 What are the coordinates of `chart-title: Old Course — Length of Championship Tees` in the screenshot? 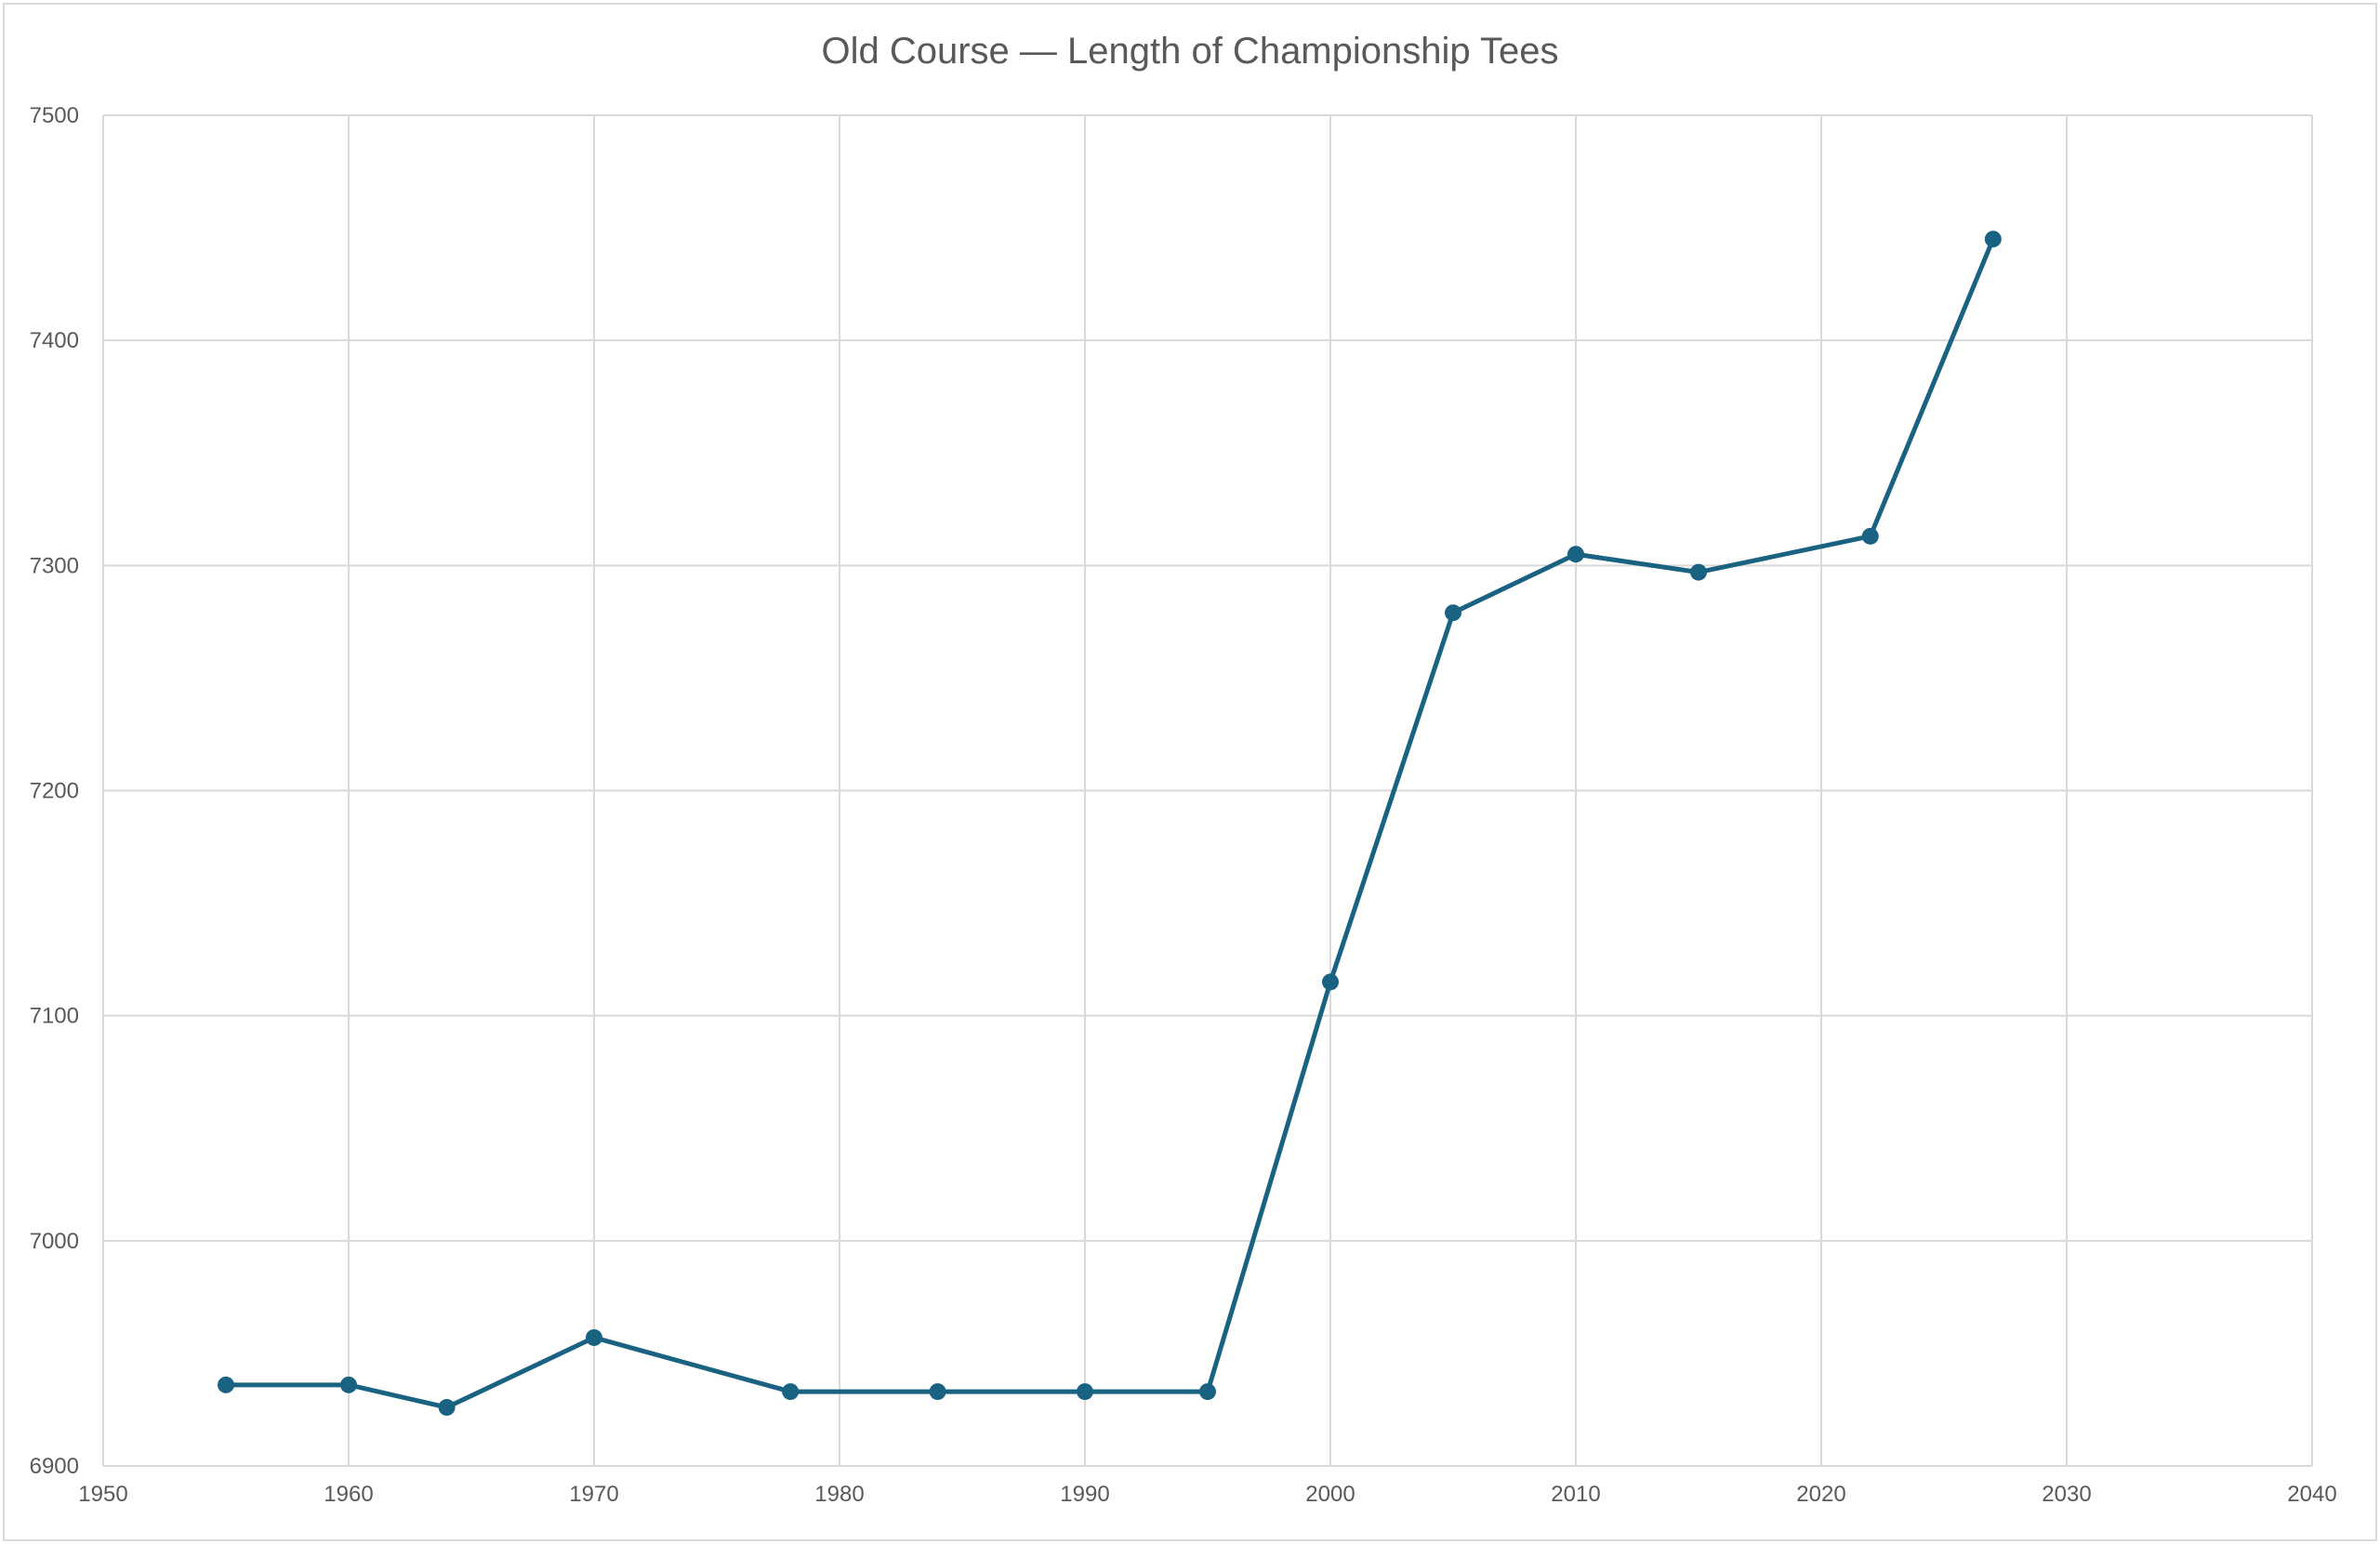 It's located at (1189, 52).